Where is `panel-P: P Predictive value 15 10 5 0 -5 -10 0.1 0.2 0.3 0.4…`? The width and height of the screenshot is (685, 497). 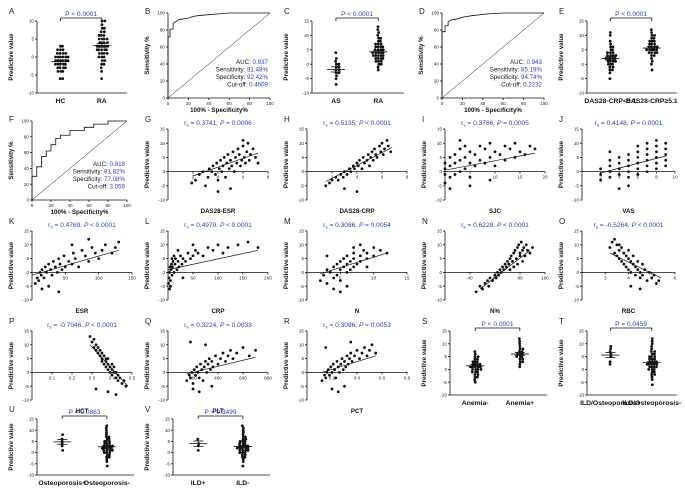 panel-P: P Predictive value 15 10 5 0 -5 -10 0.1 0.2 0.3 0.4… is located at coordinates (72, 365).